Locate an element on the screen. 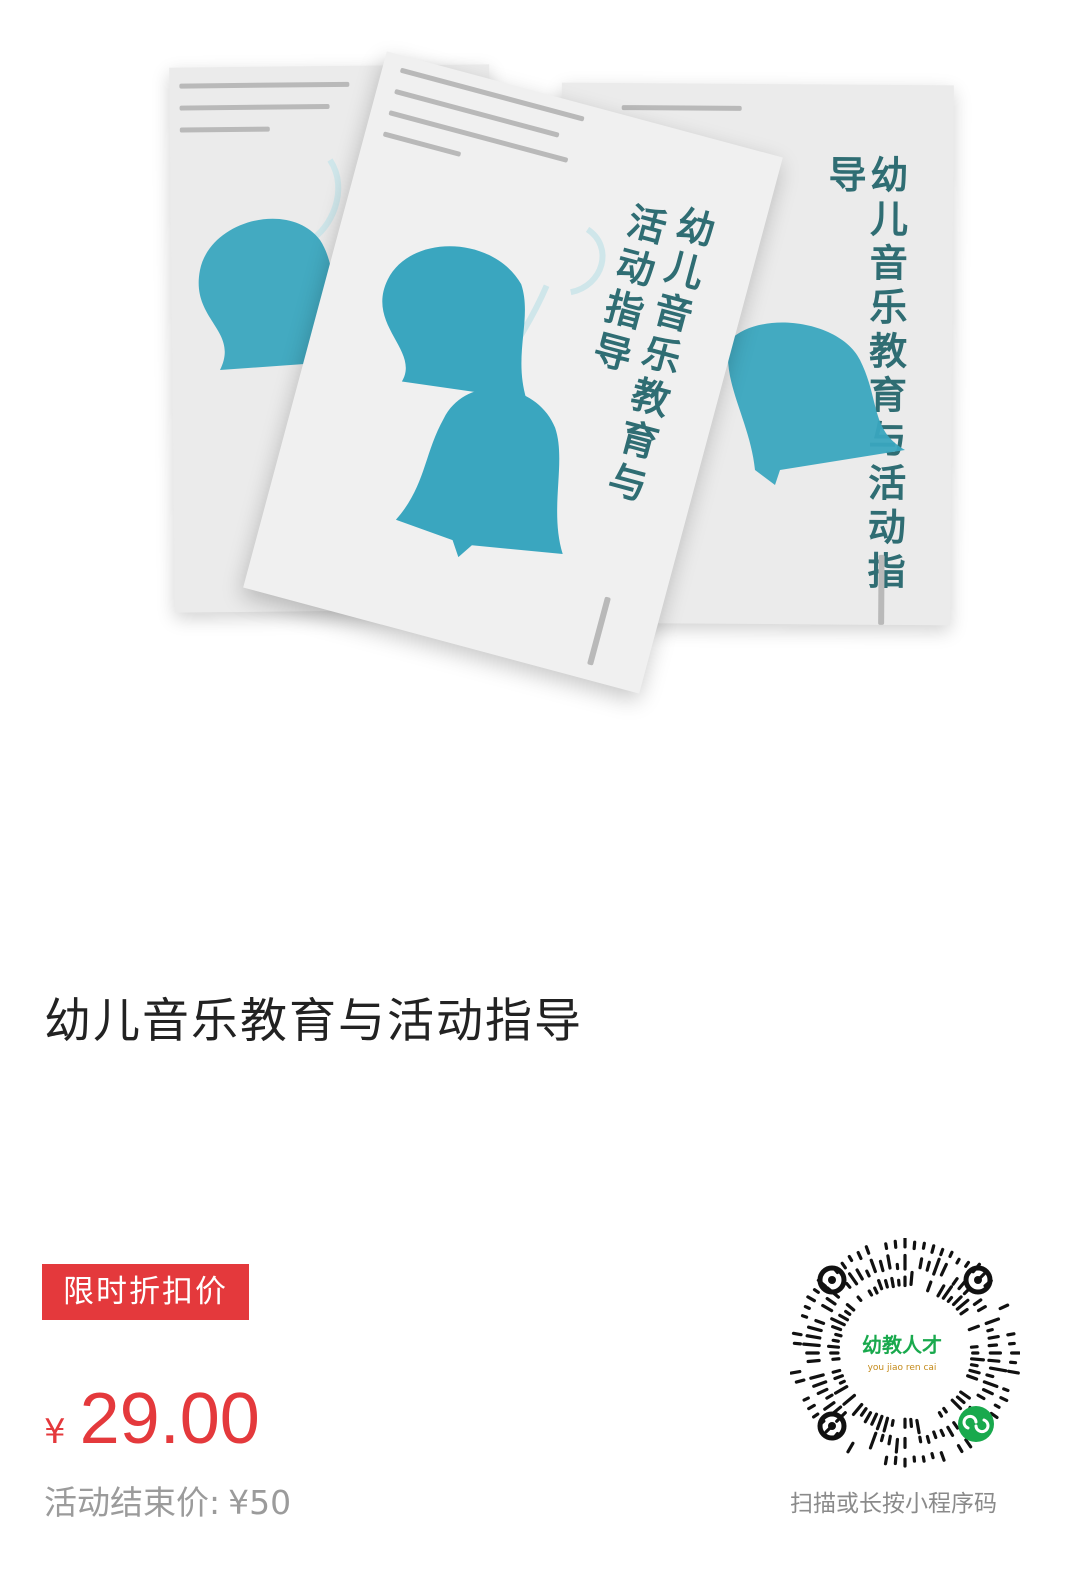 This screenshot has width=1080, height=1578. finder-bottom-left-icon is located at coordinates (832, 1426).